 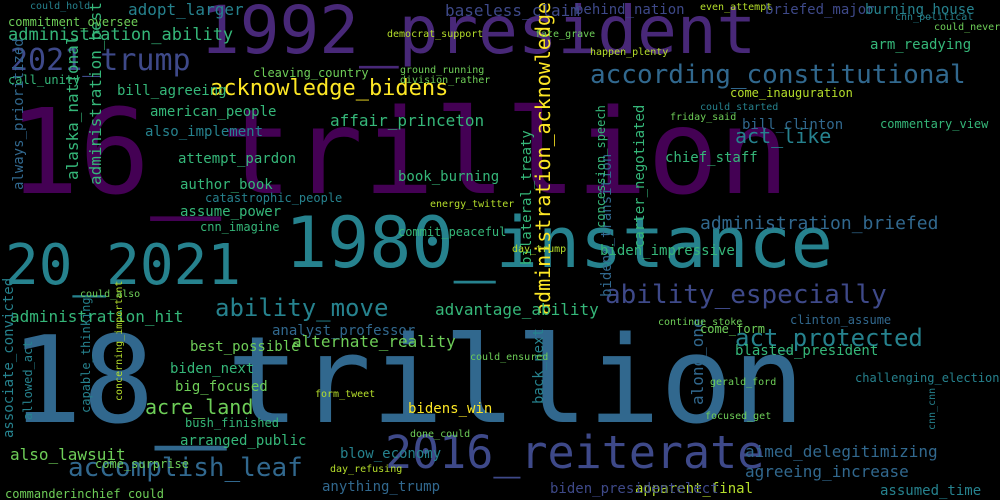 I want to click on cloud-word: also_implement, so click(x=204, y=132).